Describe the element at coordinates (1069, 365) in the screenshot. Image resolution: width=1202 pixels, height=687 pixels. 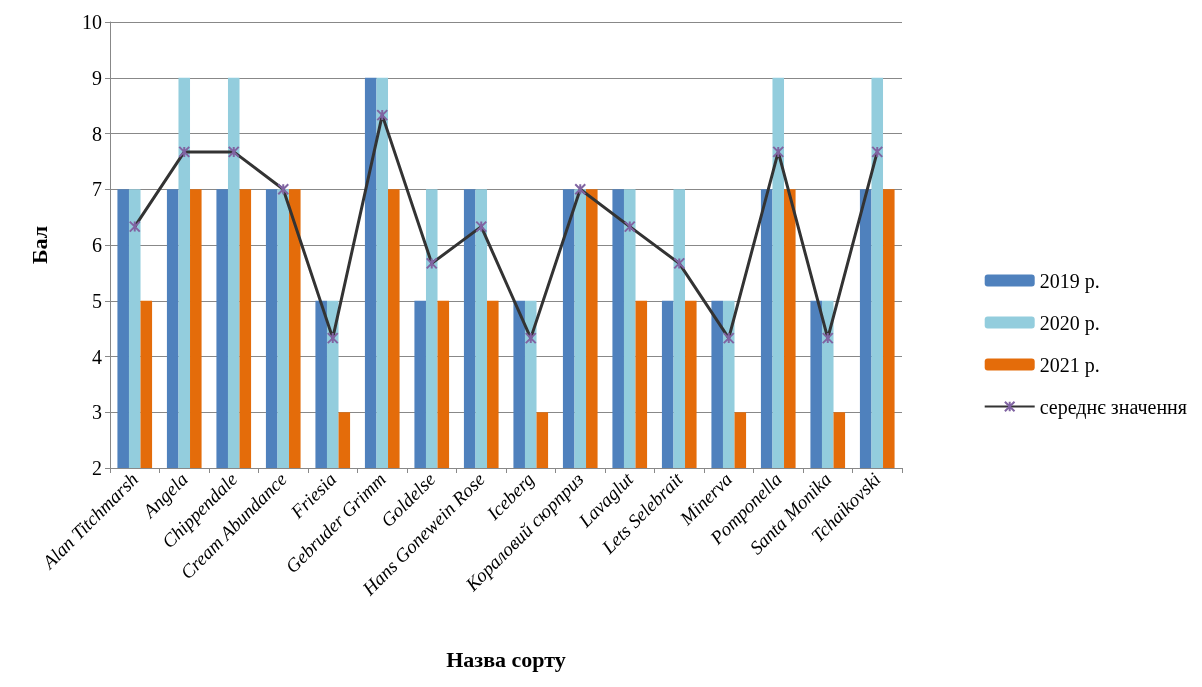
I see `legend-label: 2021 р.` at that location.